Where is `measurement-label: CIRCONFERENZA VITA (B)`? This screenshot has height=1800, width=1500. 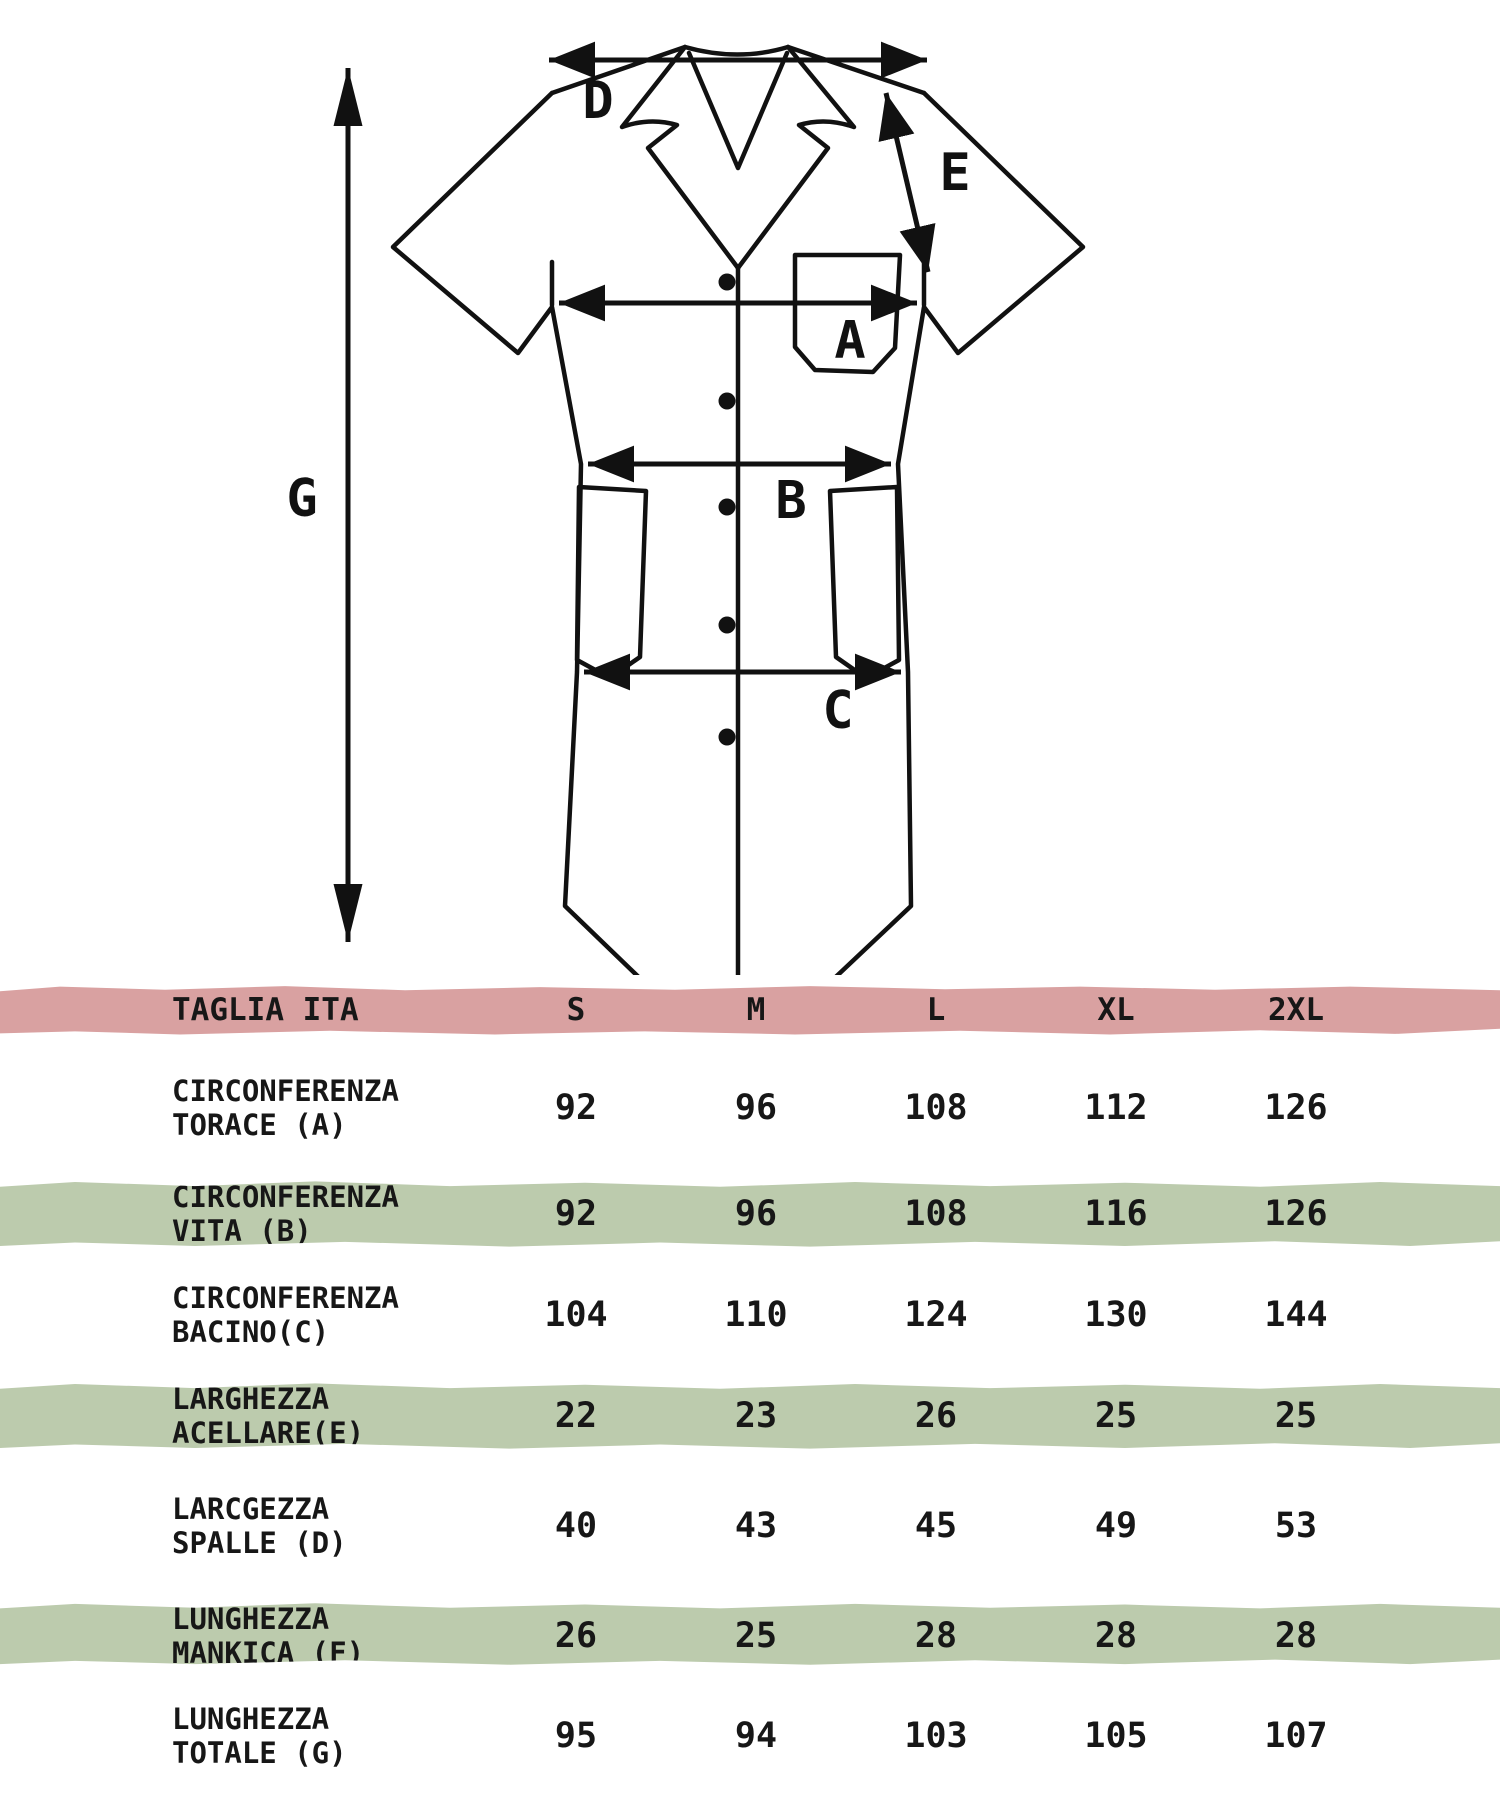
measurement-label: CIRCONFERENZA VITA (B) is located at coordinates (285, 1214).